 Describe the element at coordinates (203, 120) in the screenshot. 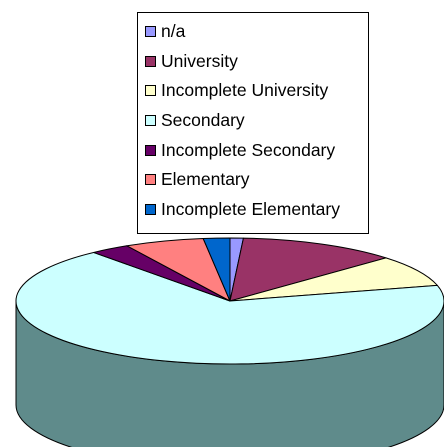

I see `legend-label-secondary: Secondary` at that location.